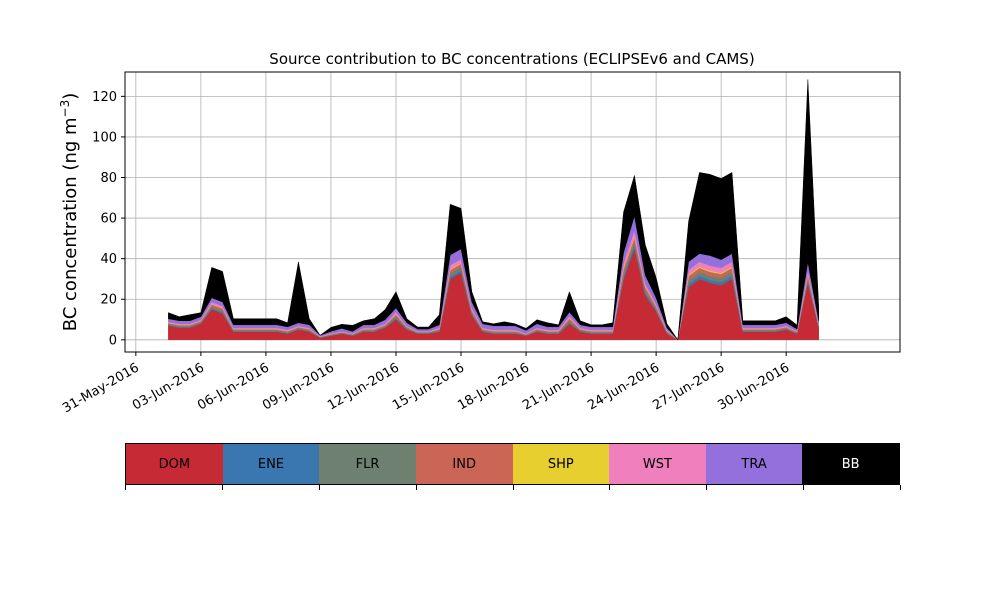  I want to click on y-axis-label: BC concentration (ng m−3), so click(69, 212).